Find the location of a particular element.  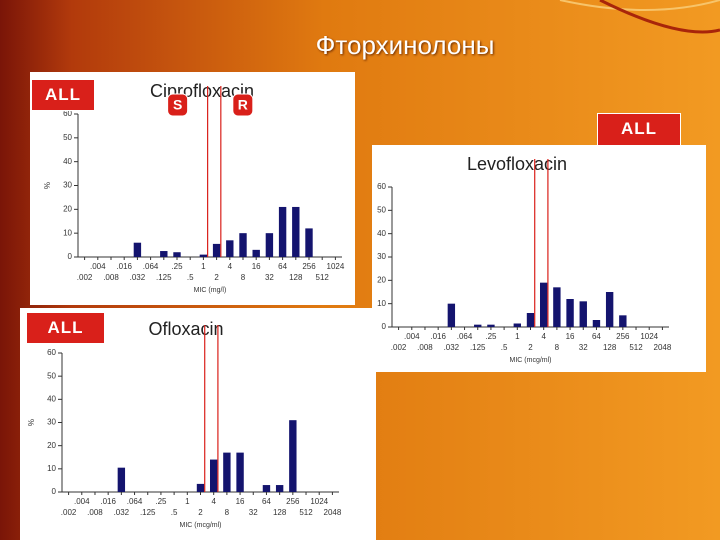

x-tick-label: .032 is located at coordinates (138, 277).